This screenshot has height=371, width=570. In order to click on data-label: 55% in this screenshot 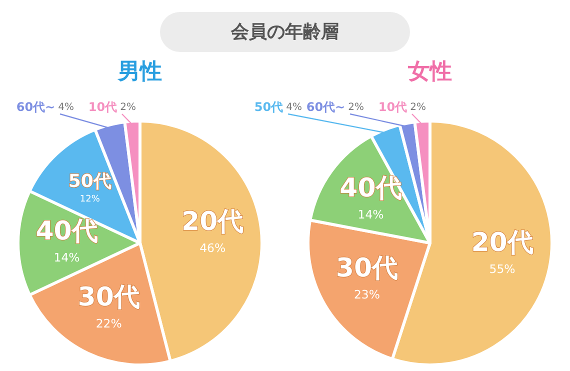, I will do `click(502, 269)`.